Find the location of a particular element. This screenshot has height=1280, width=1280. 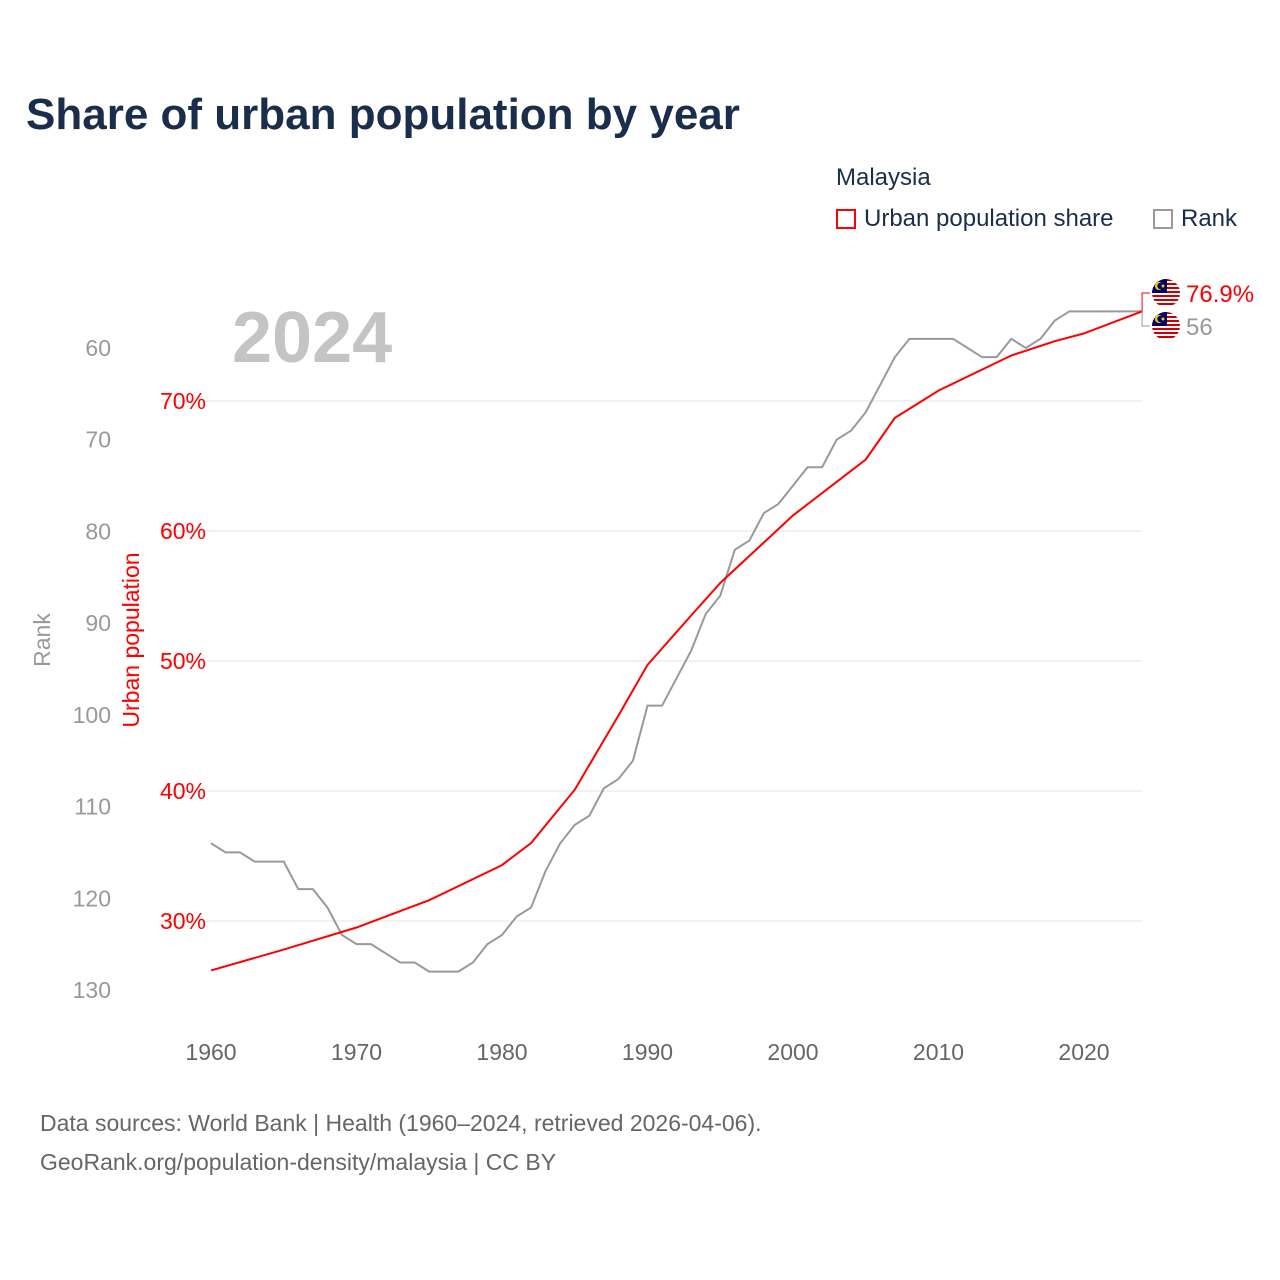

urban-tick-label: 40% is located at coordinates (183, 791).